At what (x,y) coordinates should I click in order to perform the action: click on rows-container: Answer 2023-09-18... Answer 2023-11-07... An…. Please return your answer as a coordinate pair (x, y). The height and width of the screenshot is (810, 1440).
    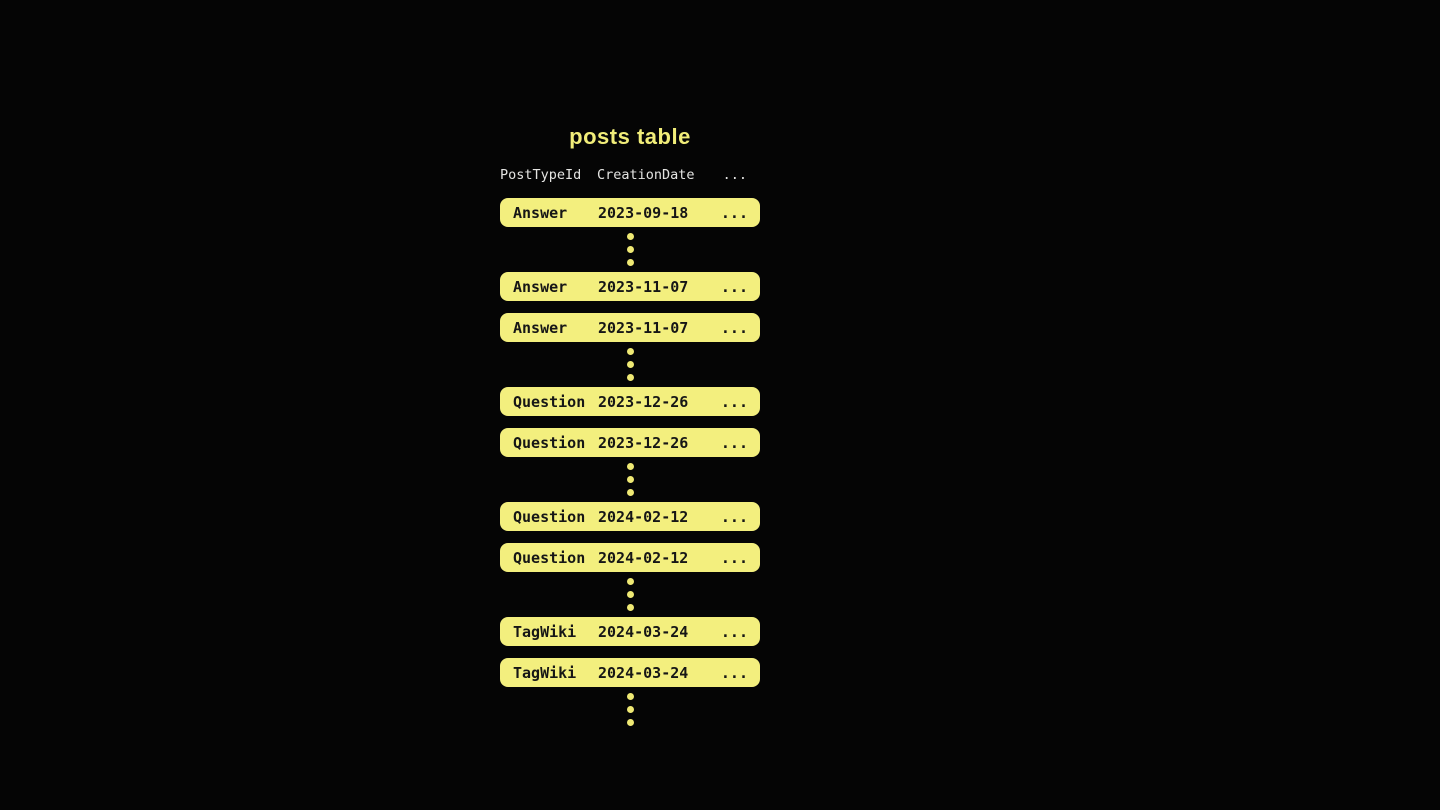
    Looking at the image, I should click on (630, 465).